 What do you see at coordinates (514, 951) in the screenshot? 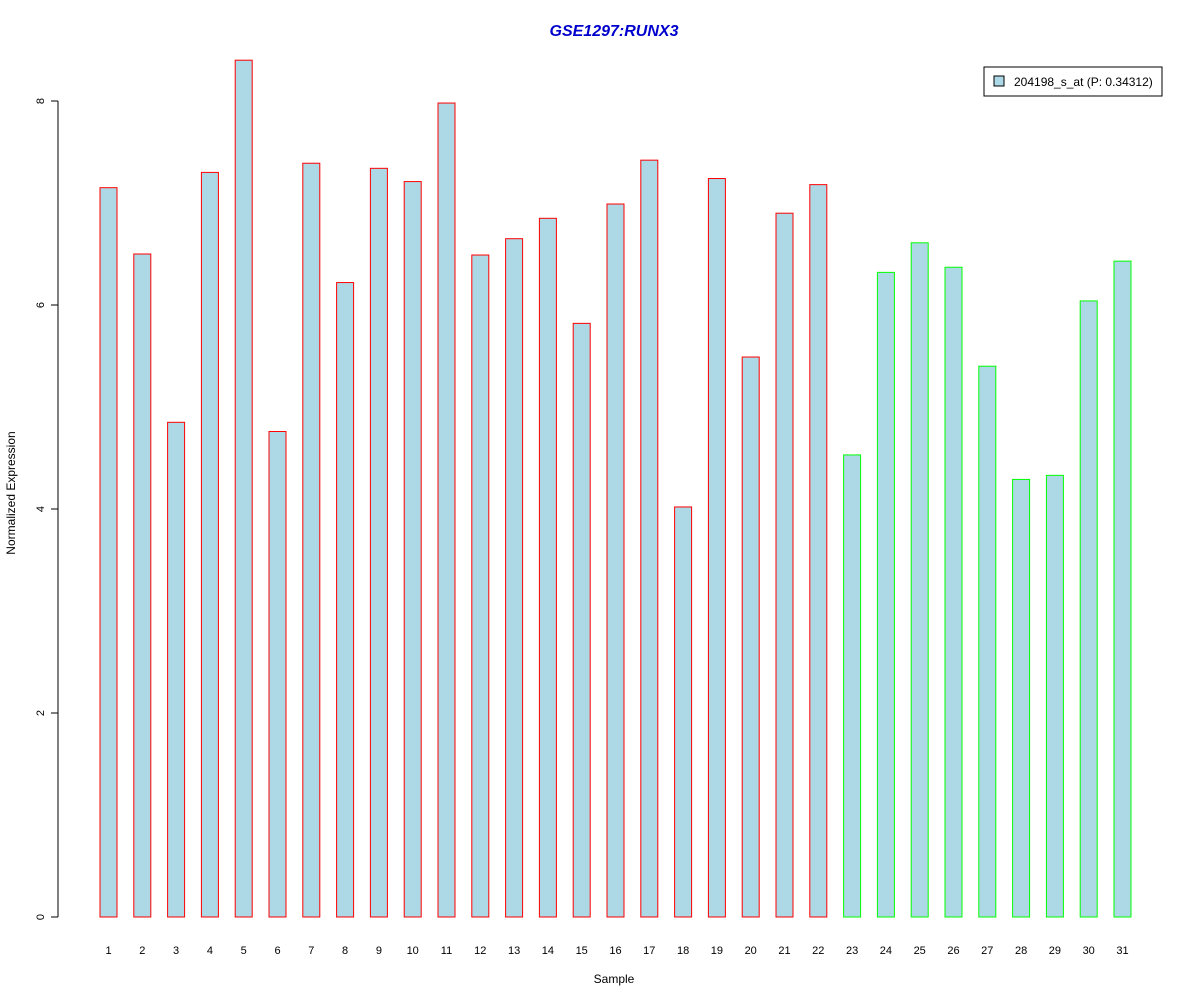
I see `x-tick-label: 13` at bounding box center [514, 951].